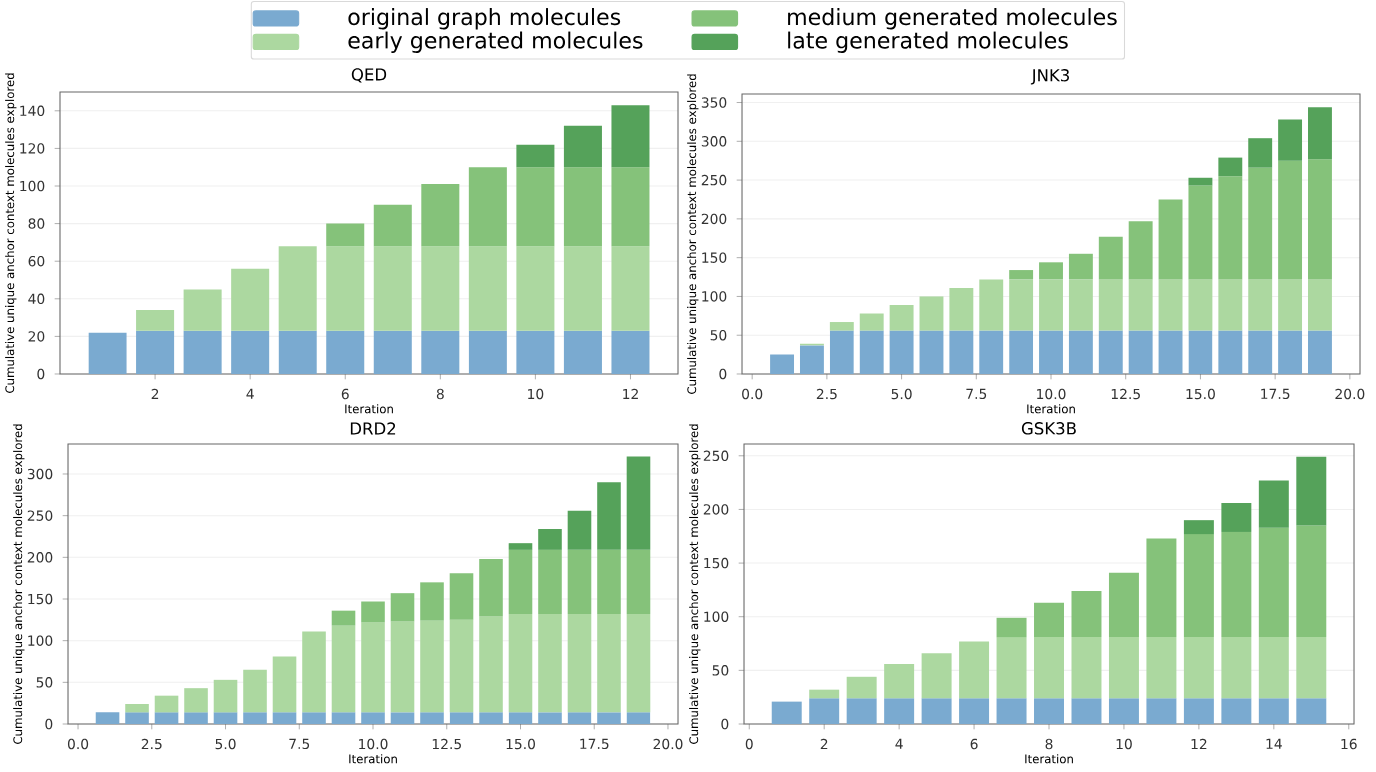  Describe the element at coordinates (484, 19) in the screenshot. I see `legend-label: original graph molecules` at that location.